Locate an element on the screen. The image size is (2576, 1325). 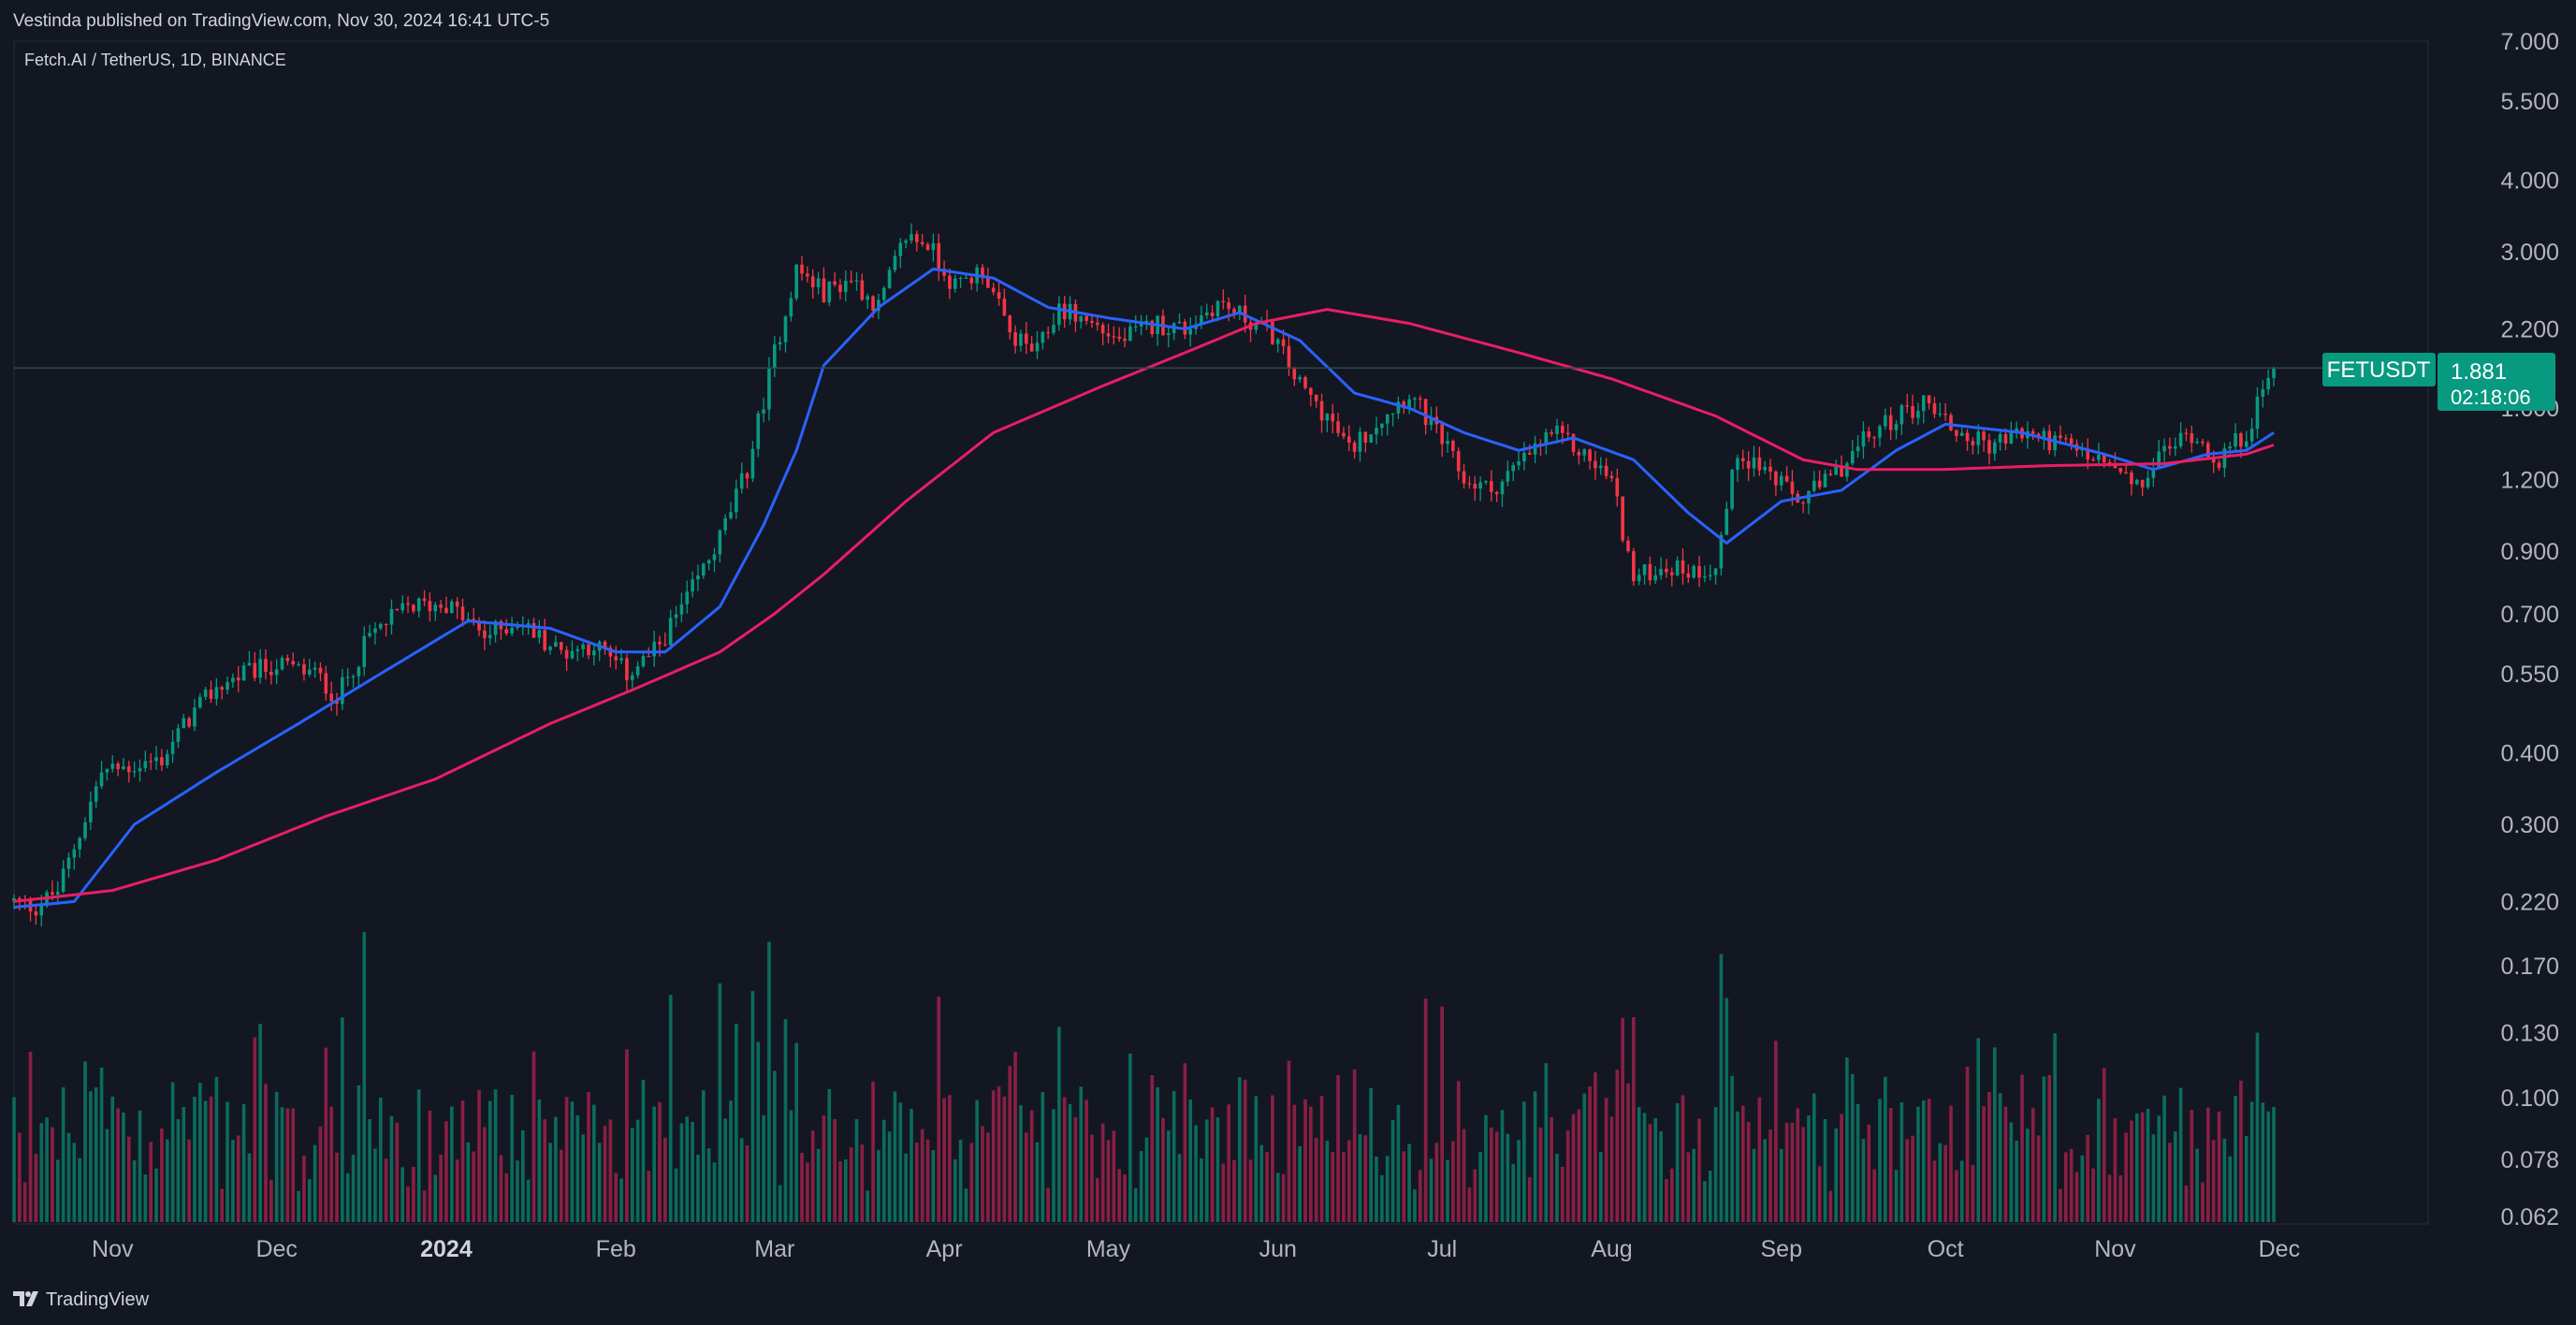
time-tick-5: Apr is located at coordinates (944, 1249).